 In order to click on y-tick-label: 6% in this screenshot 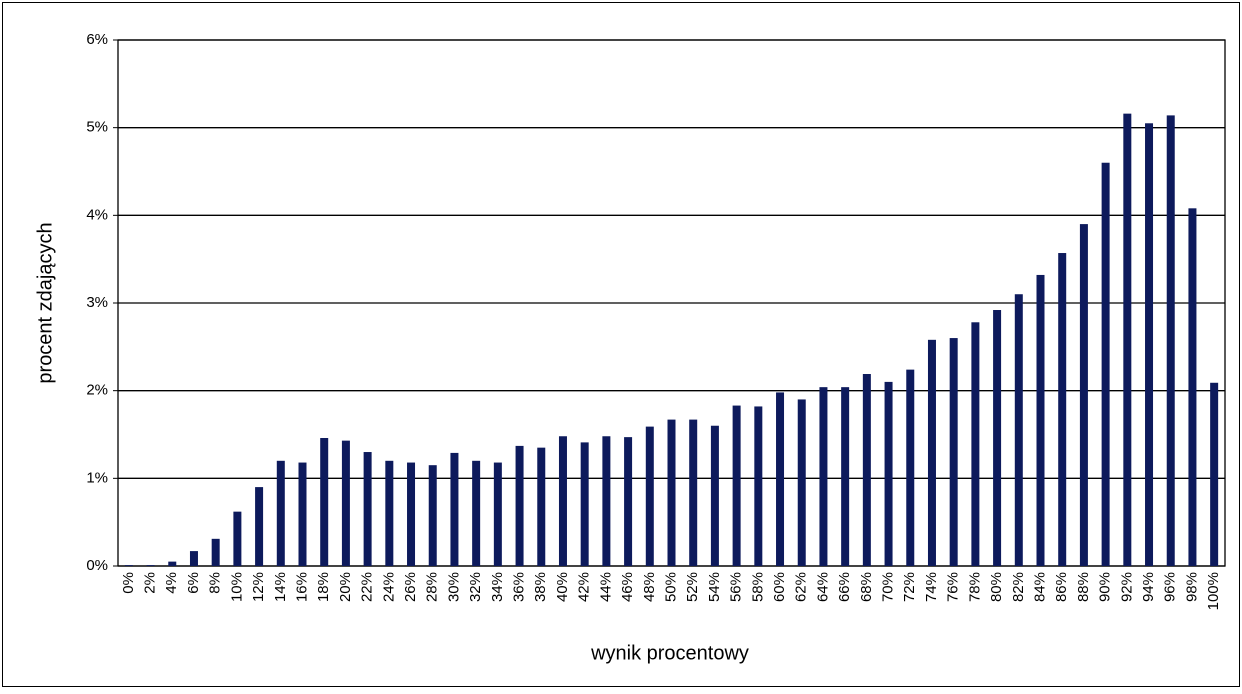, I will do `click(97, 39)`.